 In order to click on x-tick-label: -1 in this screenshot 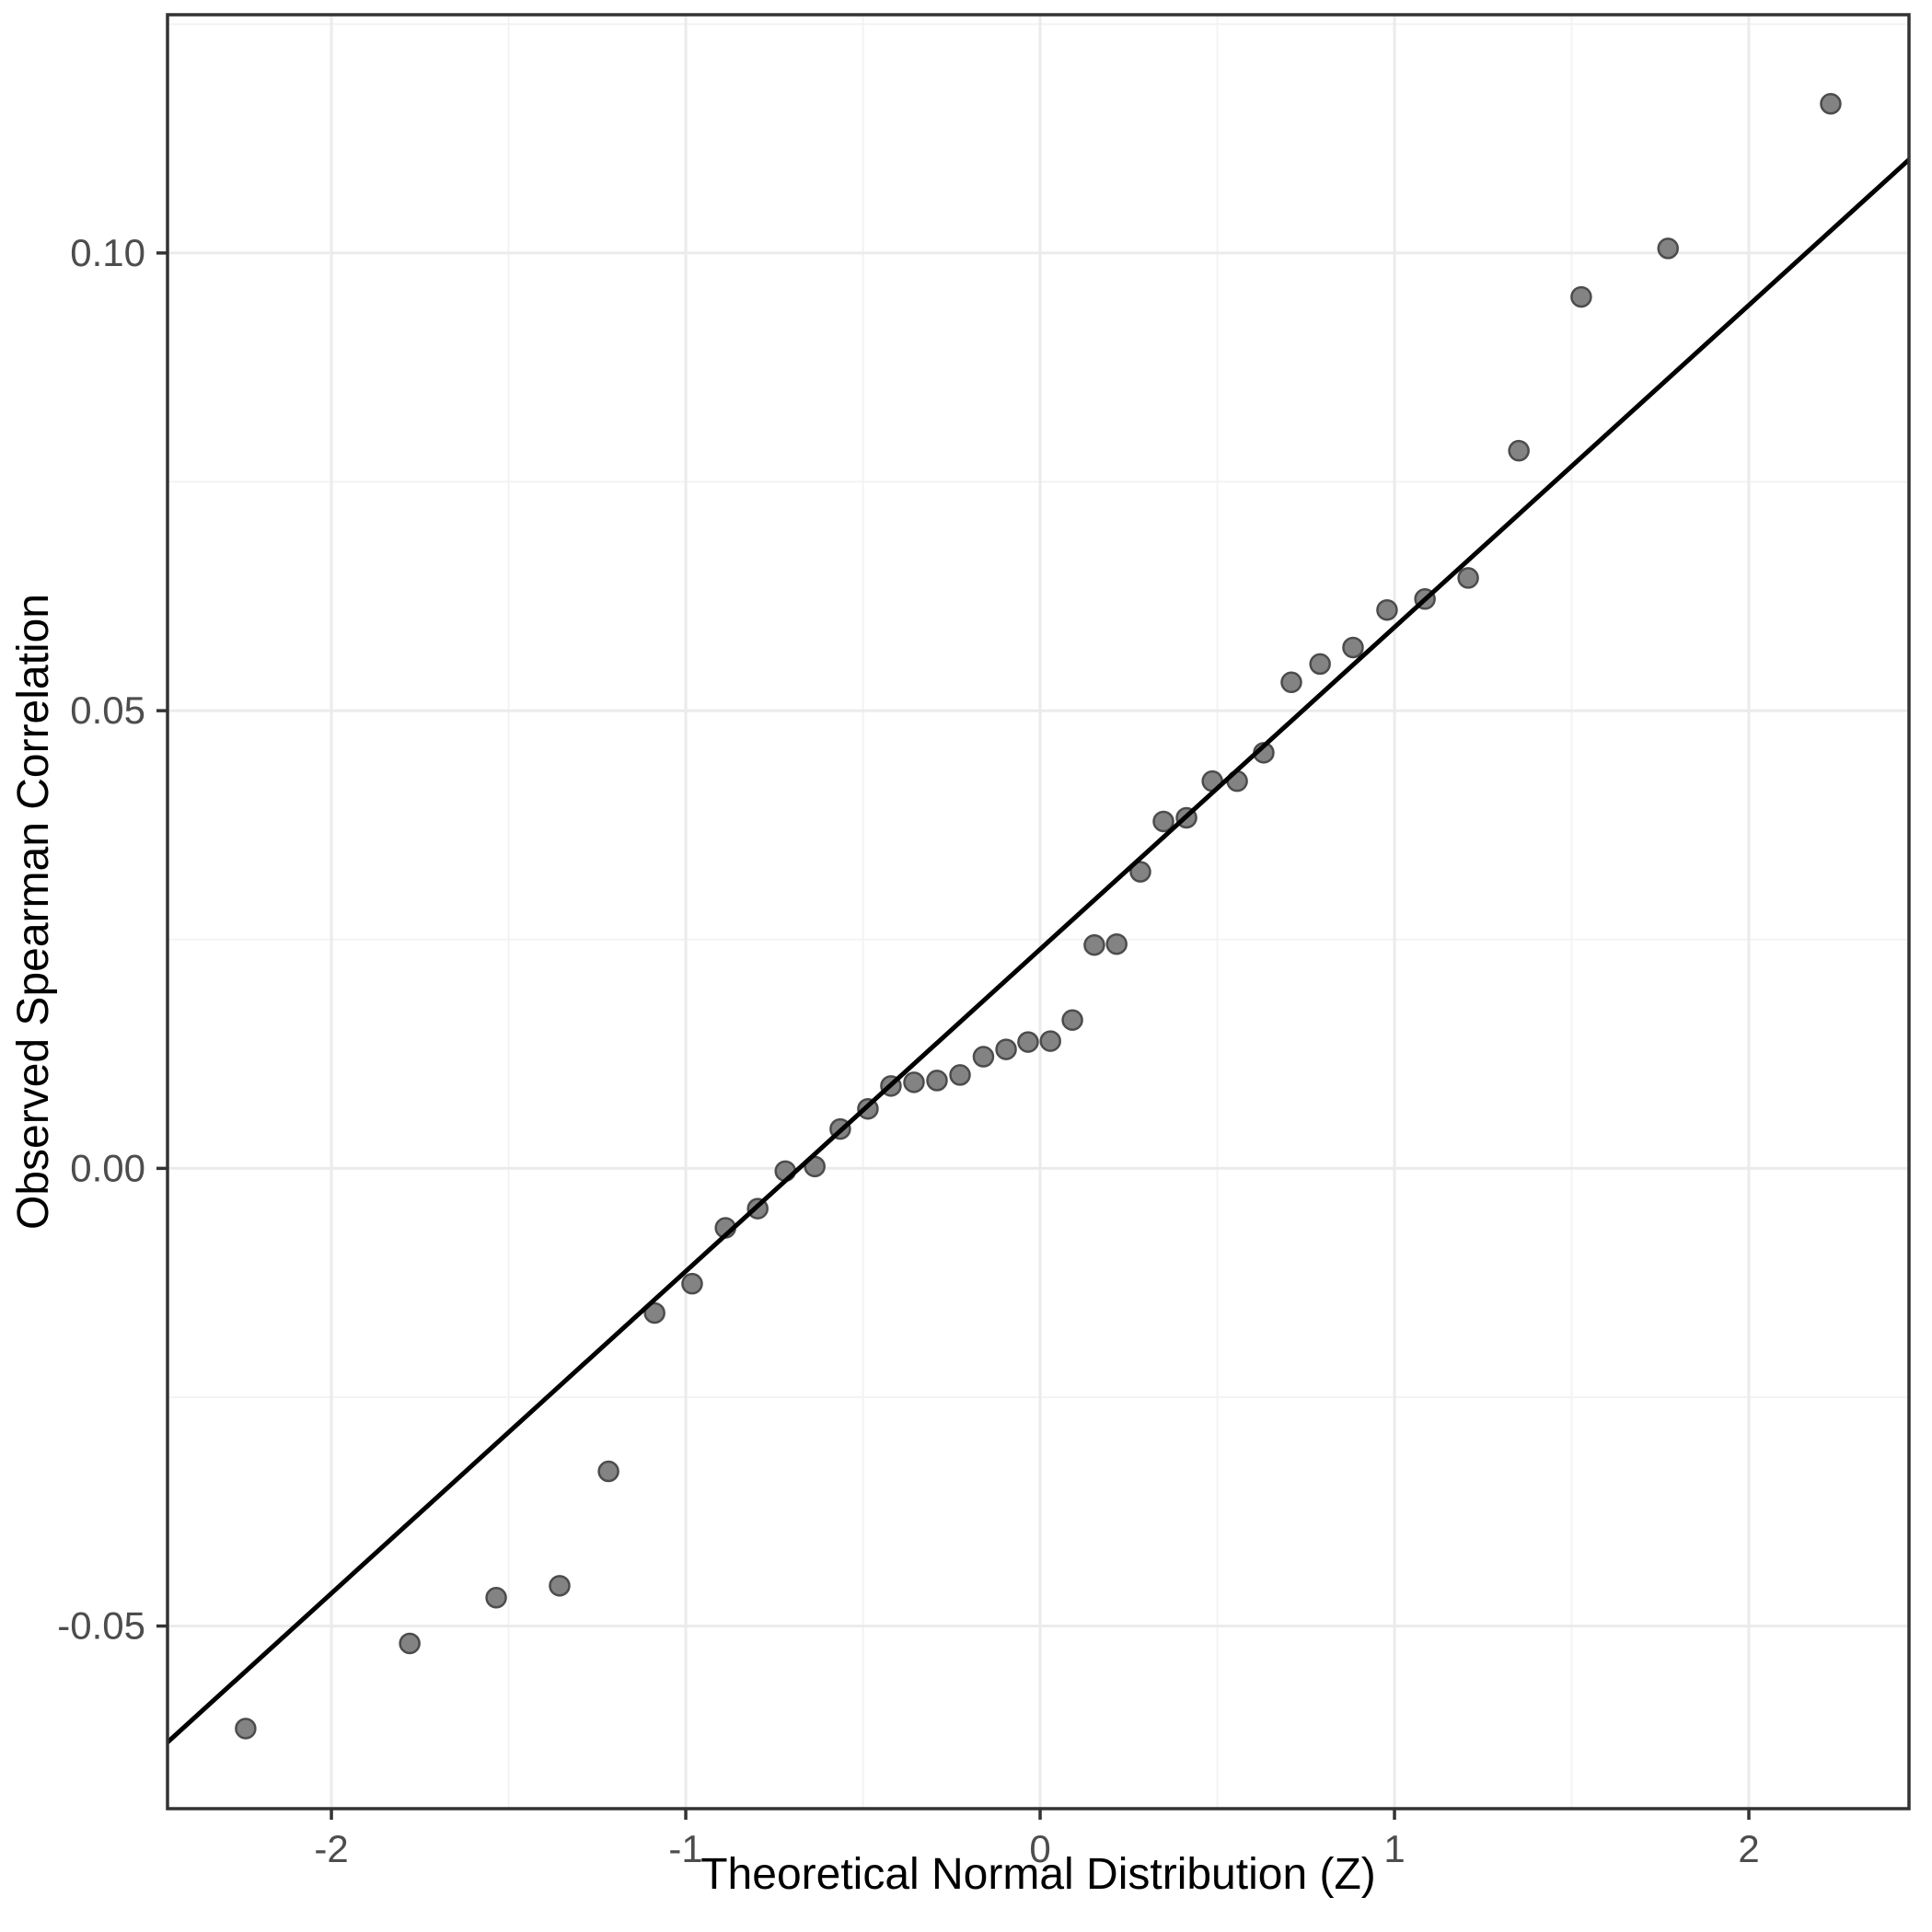, I will do `click(685, 1849)`.